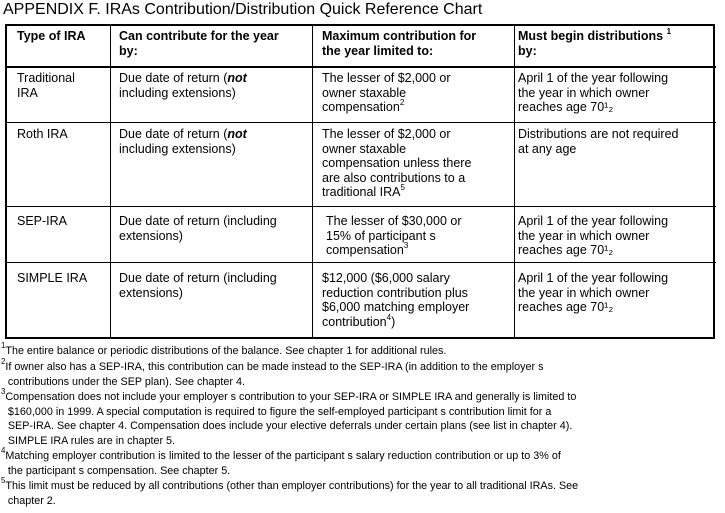 Image resolution: width=725 pixels, height=513 pixels. I want to click on header-text: Must begin distributions, so click(591, 36).